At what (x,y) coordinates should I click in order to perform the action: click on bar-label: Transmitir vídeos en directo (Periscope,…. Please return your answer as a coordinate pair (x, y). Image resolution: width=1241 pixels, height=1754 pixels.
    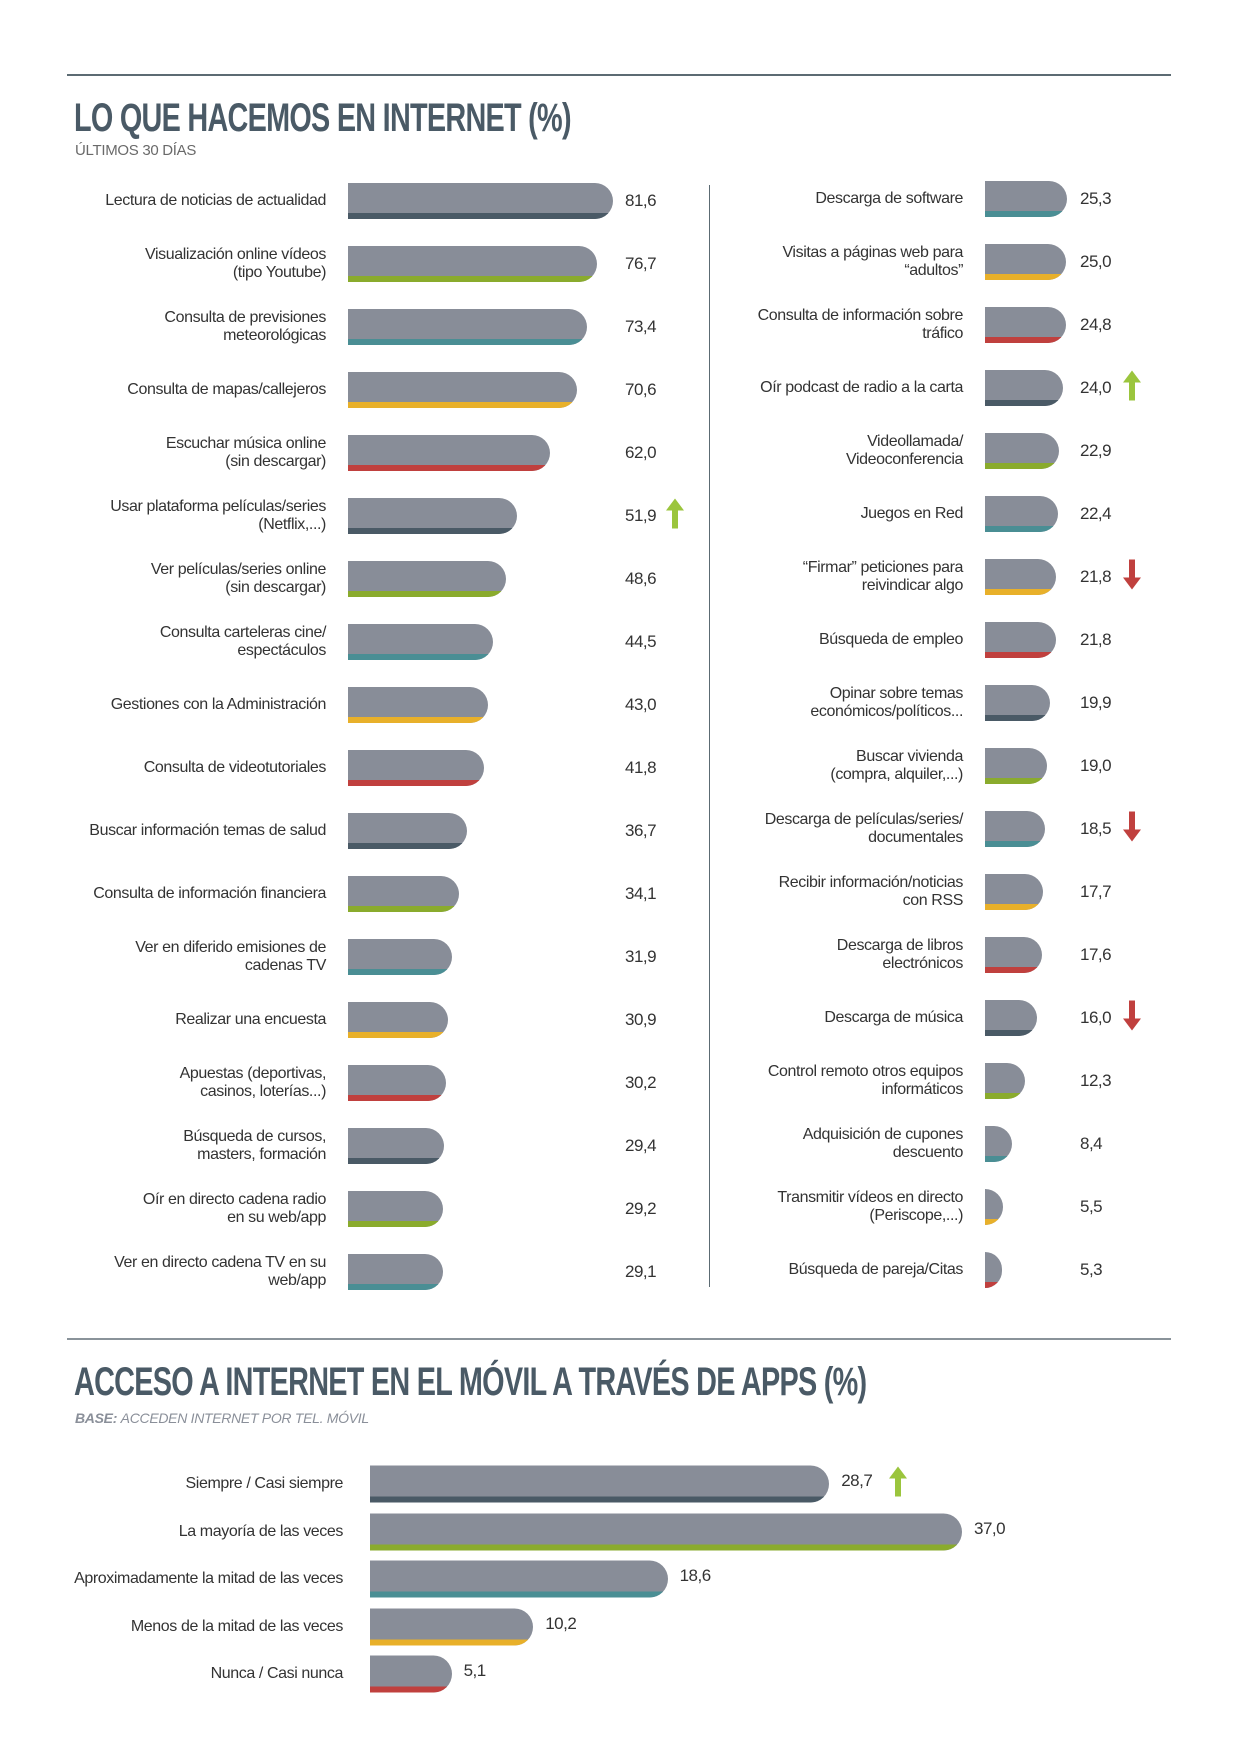
    Looking at the image, I should click on (870, 1206).